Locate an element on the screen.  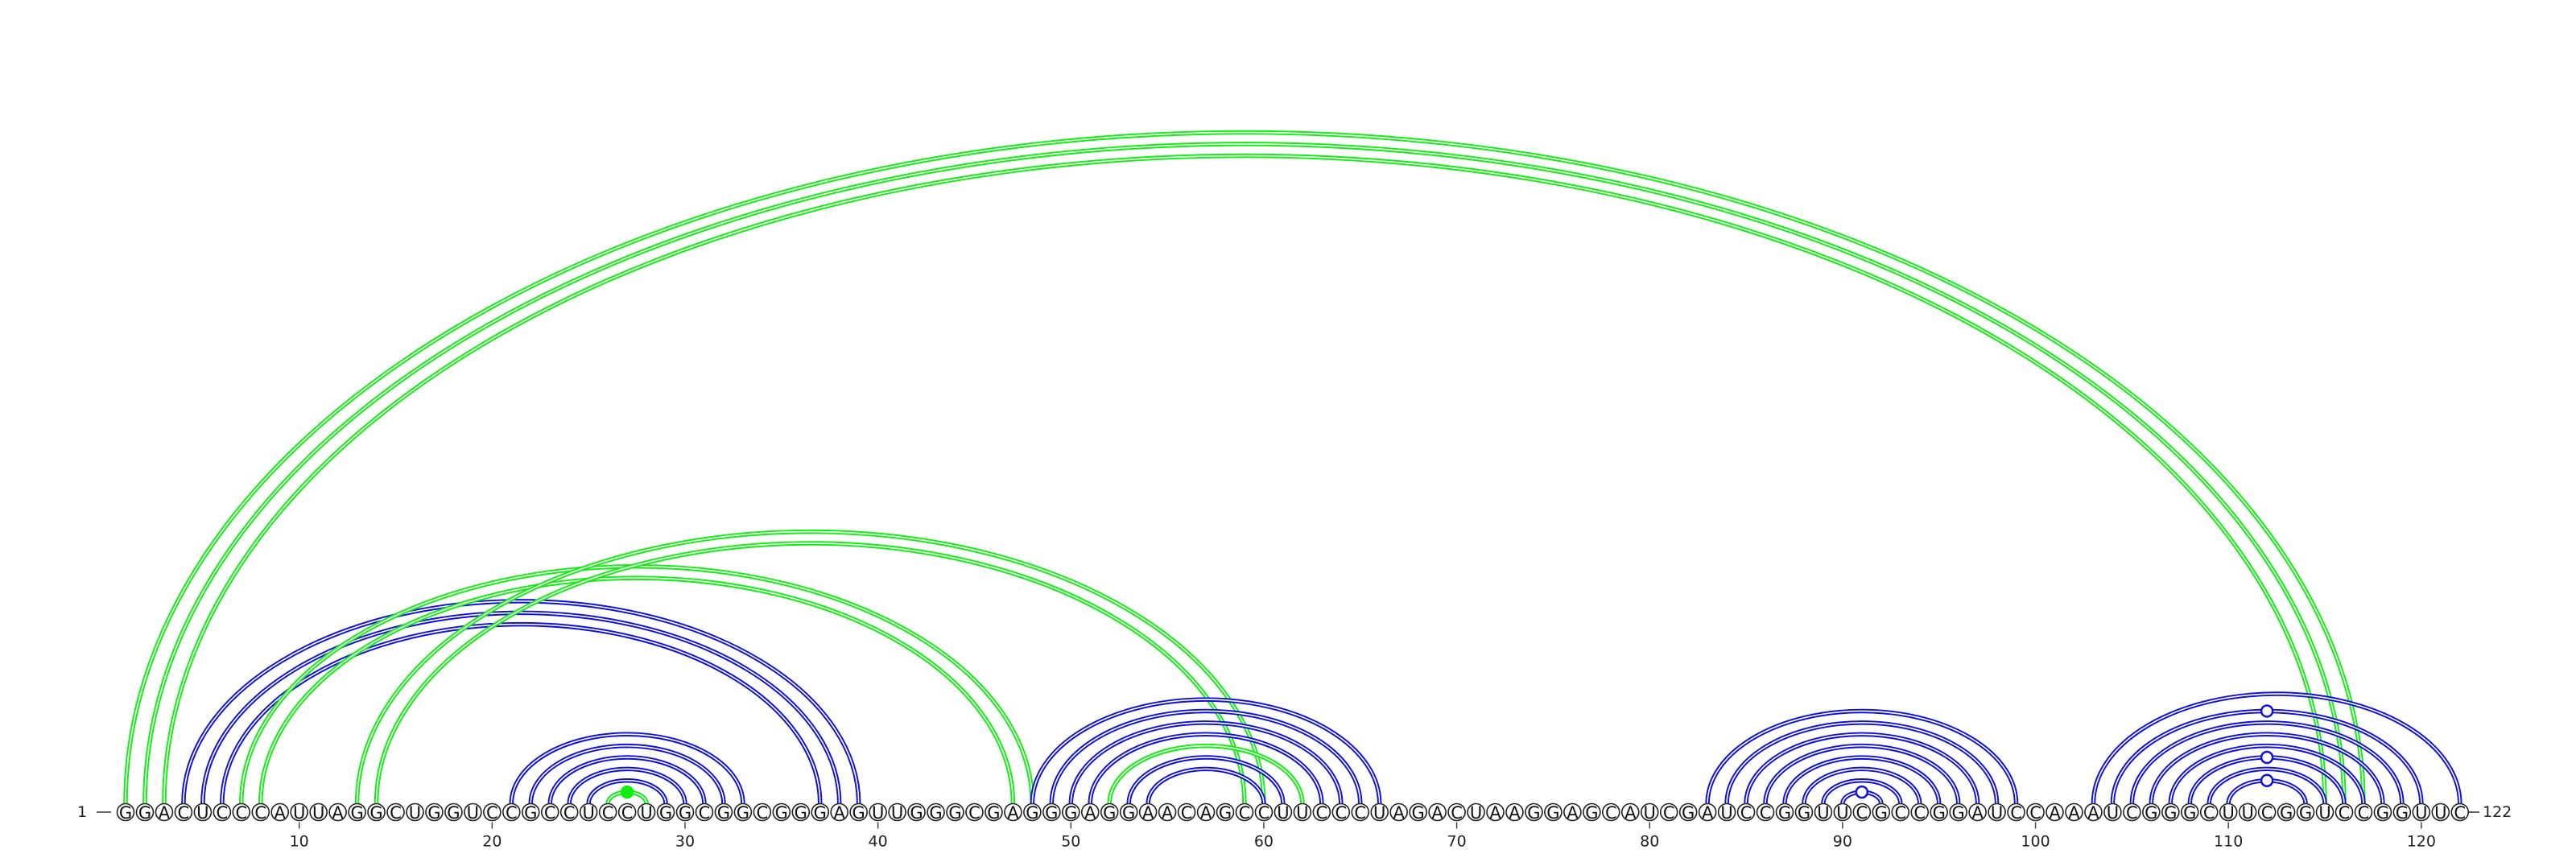
nucleotide-letter-23: C is located at coordinates (550, 813).